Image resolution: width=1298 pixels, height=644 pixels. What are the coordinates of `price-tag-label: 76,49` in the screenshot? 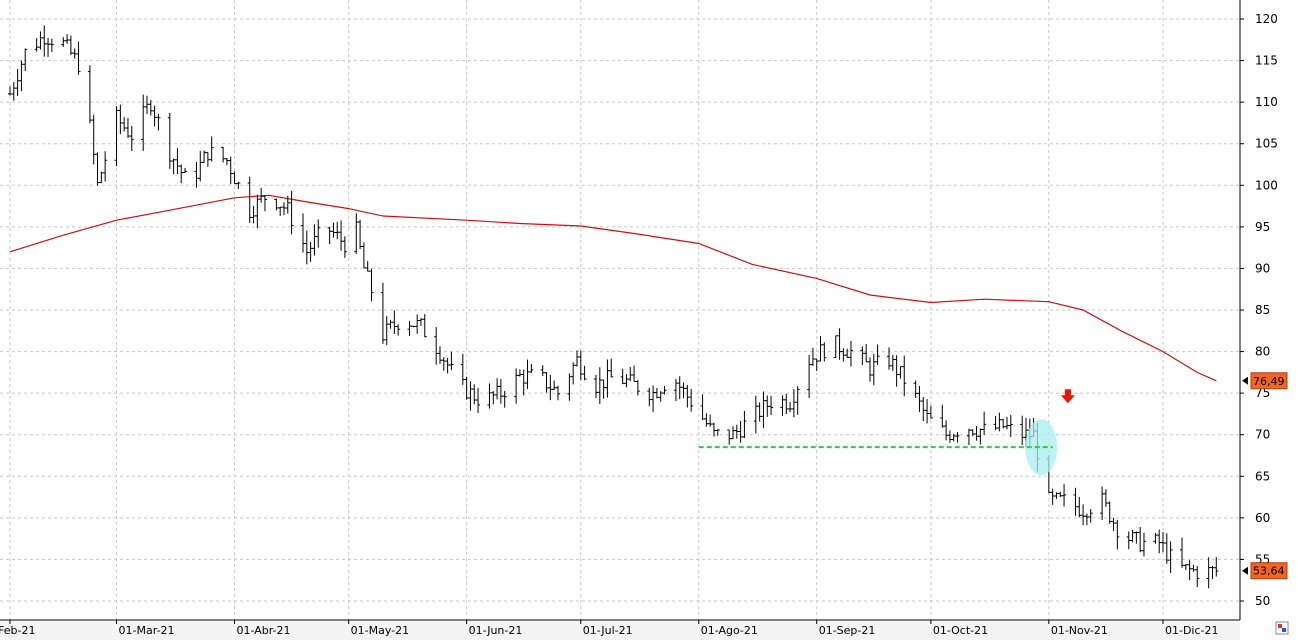 It's located at (1269, 381).